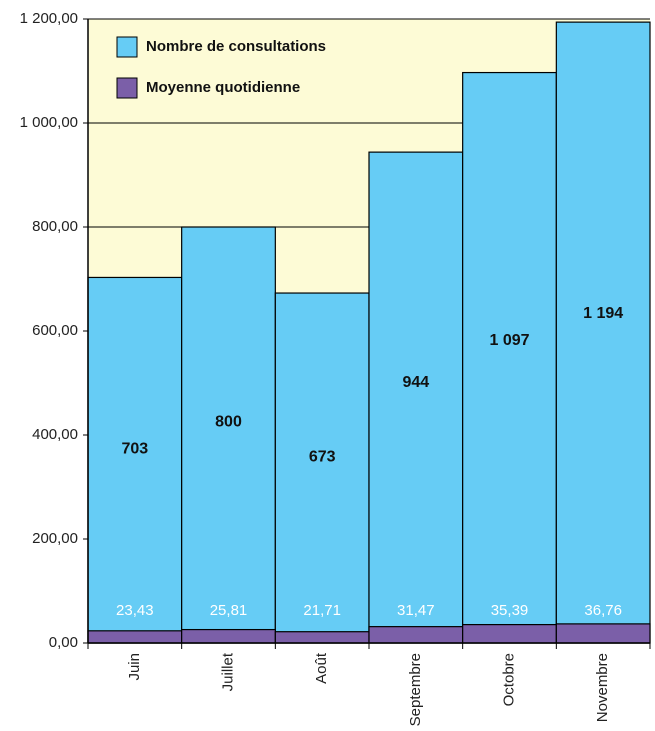 Image resolution: width=655 pixels, height=731 pixels. Describe the element at coordinates (223, 87) in the screenshot. I see `legend-label: Moyenne quotidienne` at that location.